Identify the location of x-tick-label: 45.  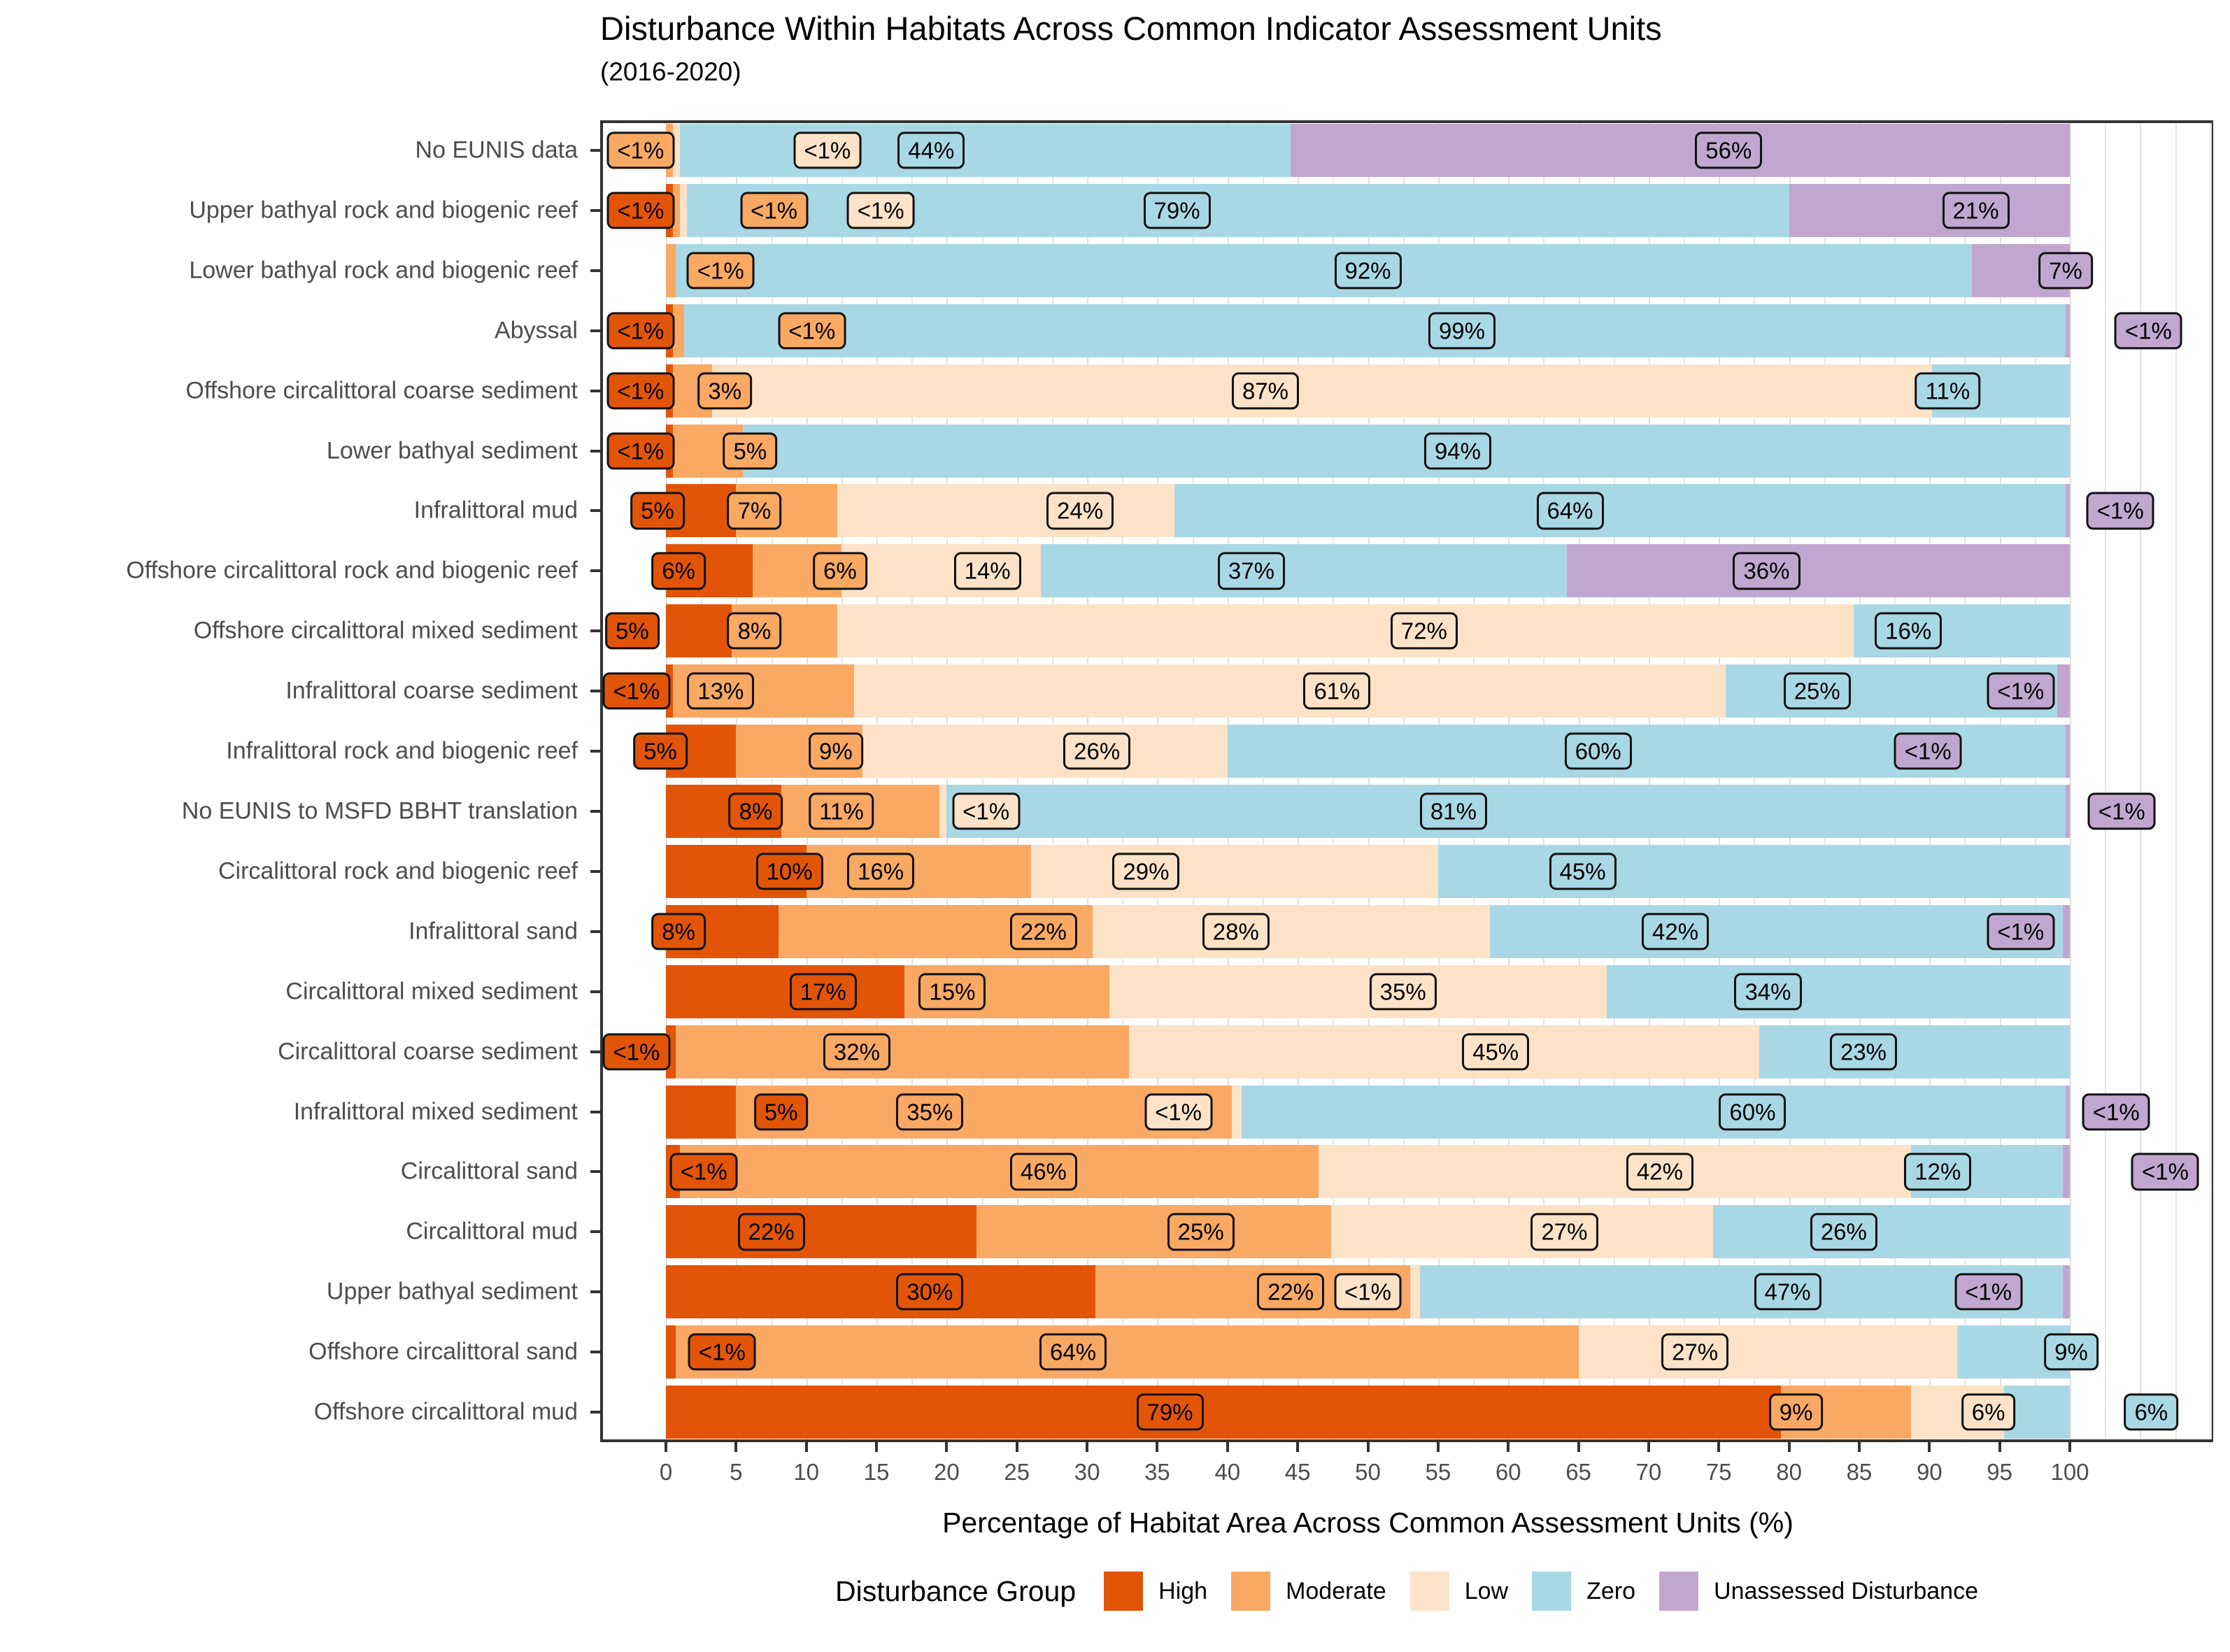
(1297, 1472).